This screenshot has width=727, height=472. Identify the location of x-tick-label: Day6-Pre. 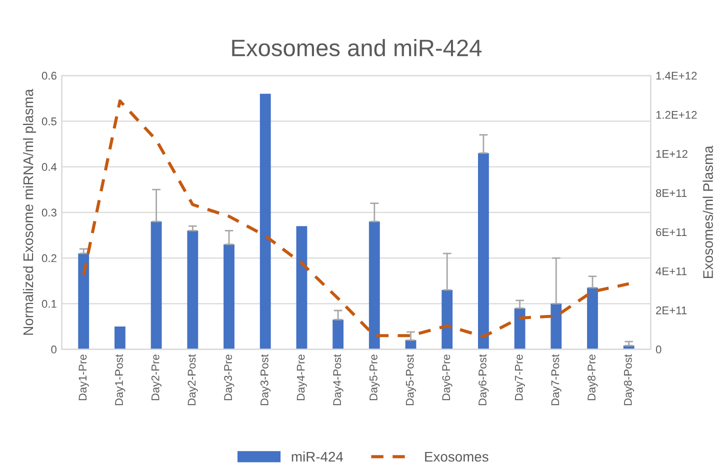
(447, 377).